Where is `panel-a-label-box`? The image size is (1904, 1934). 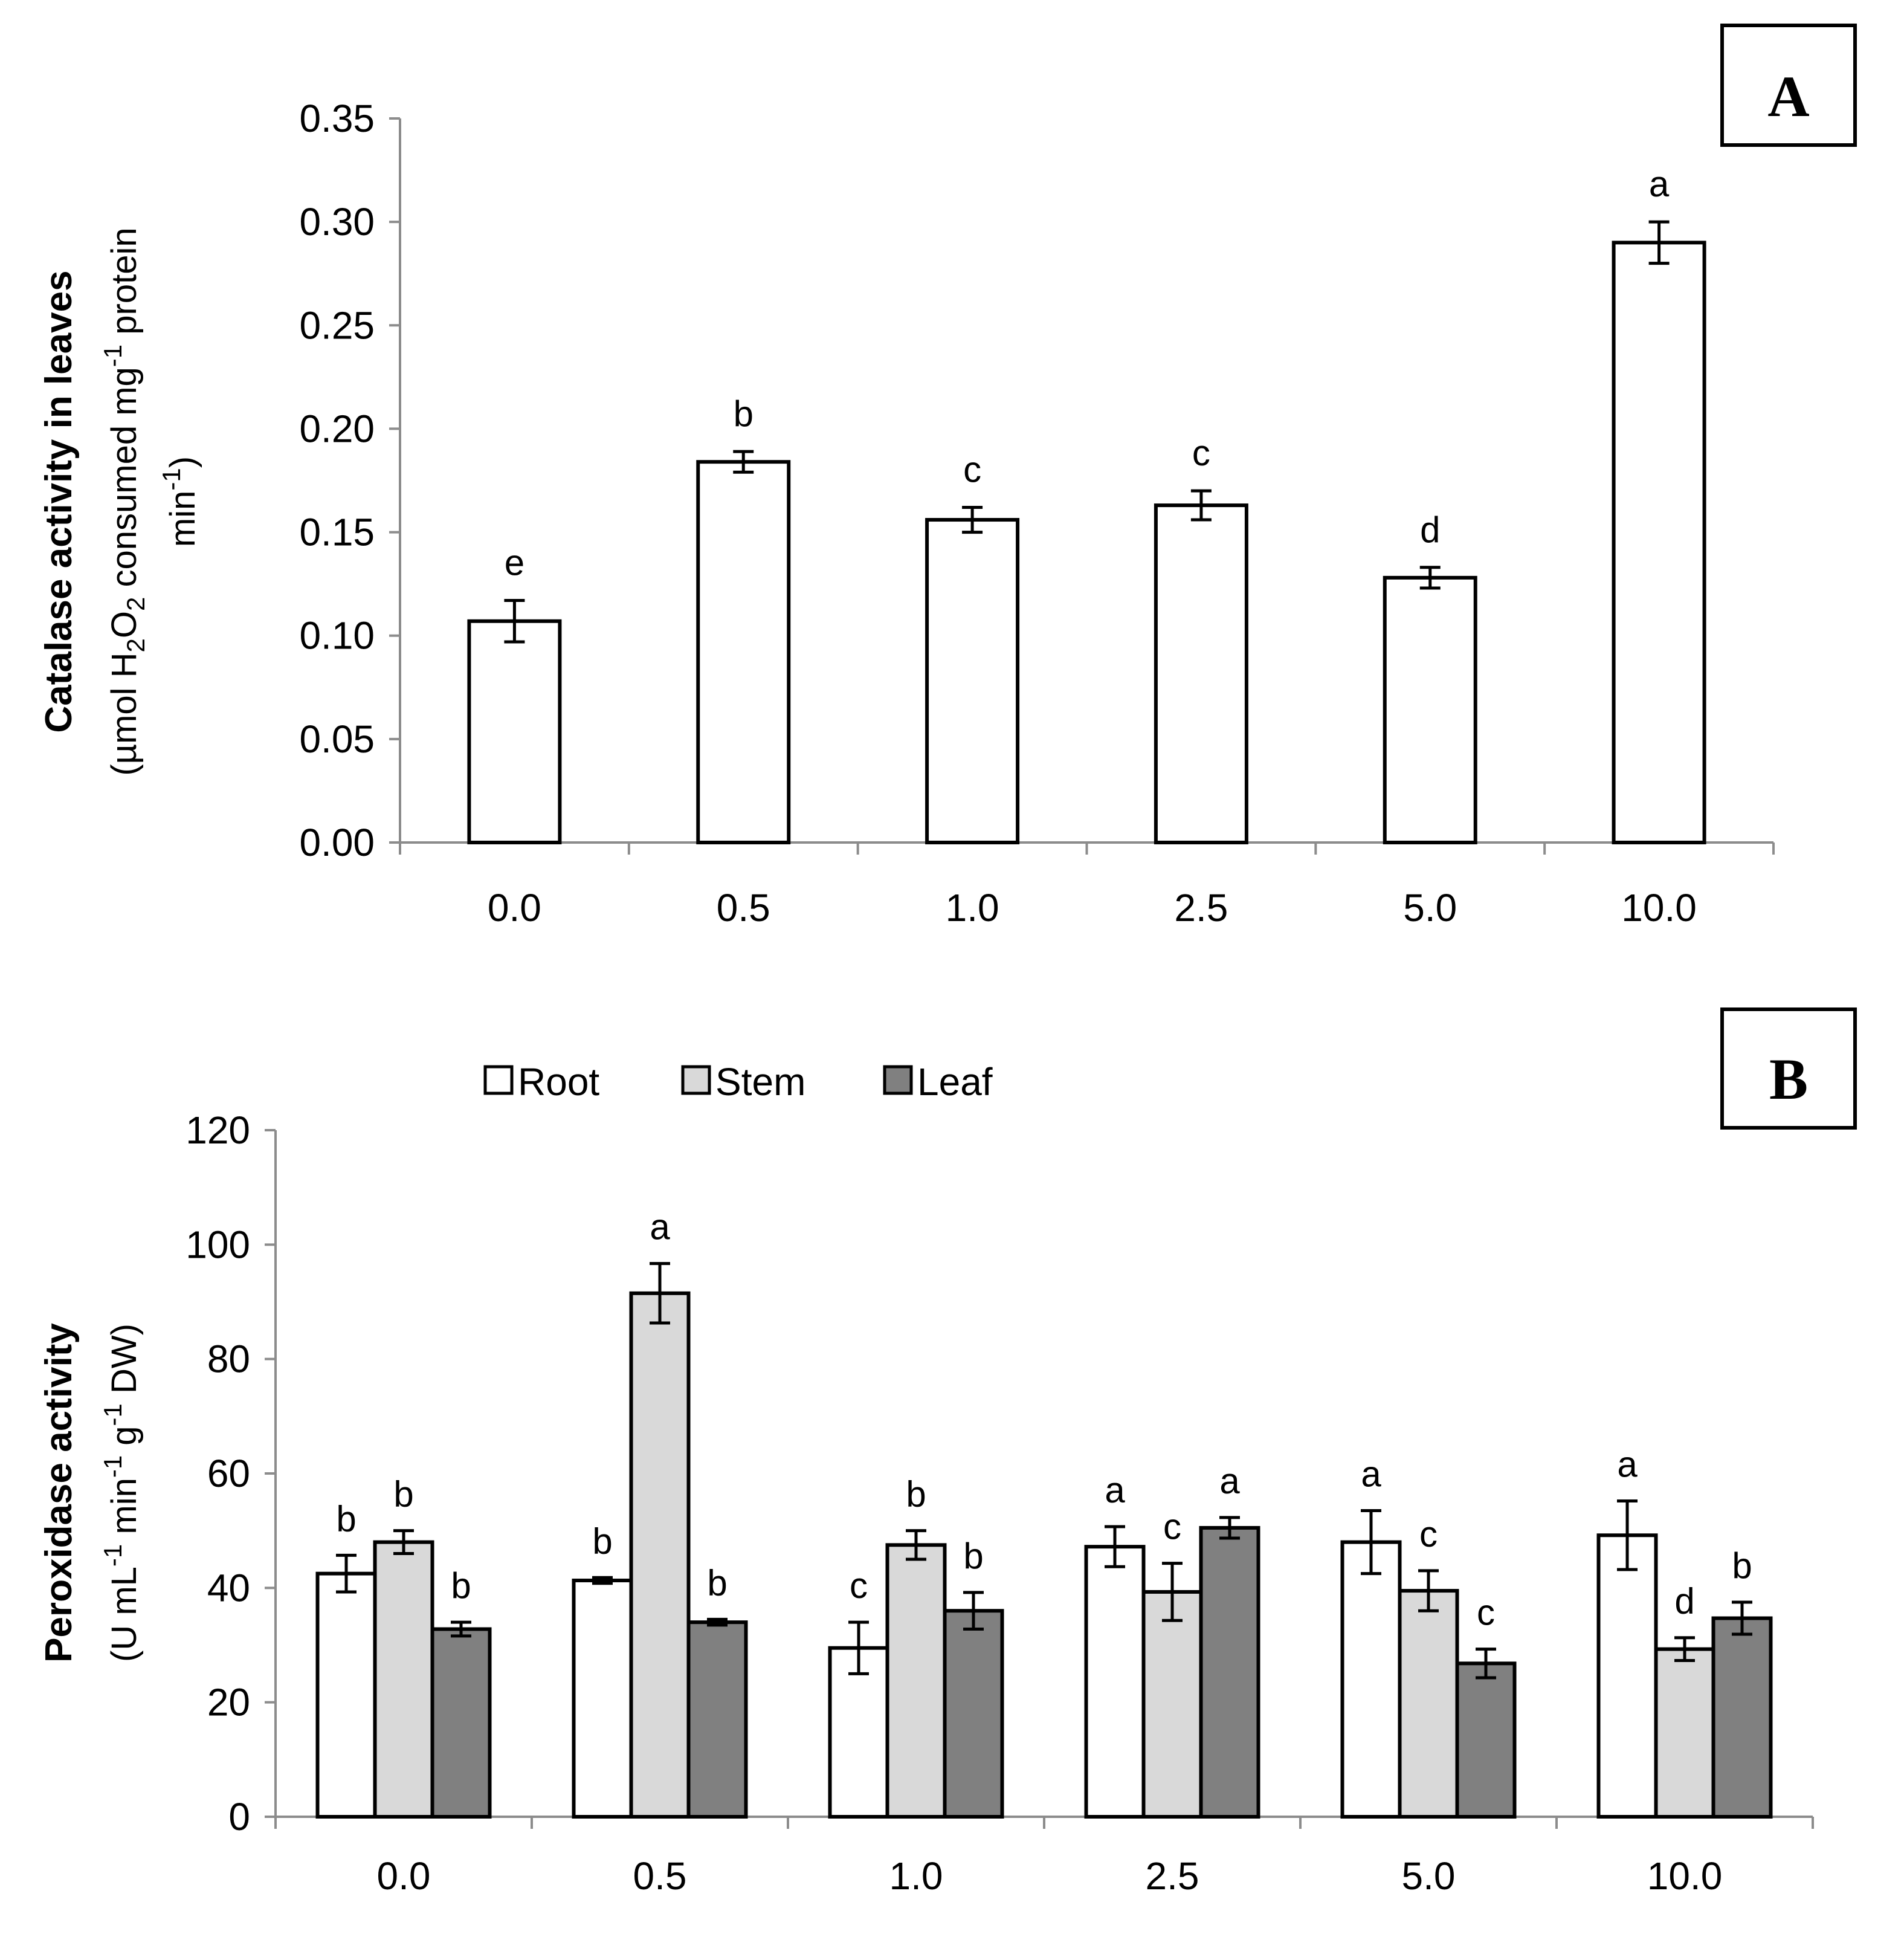
panel-a-label-box is located at coordinates (1788, 85).